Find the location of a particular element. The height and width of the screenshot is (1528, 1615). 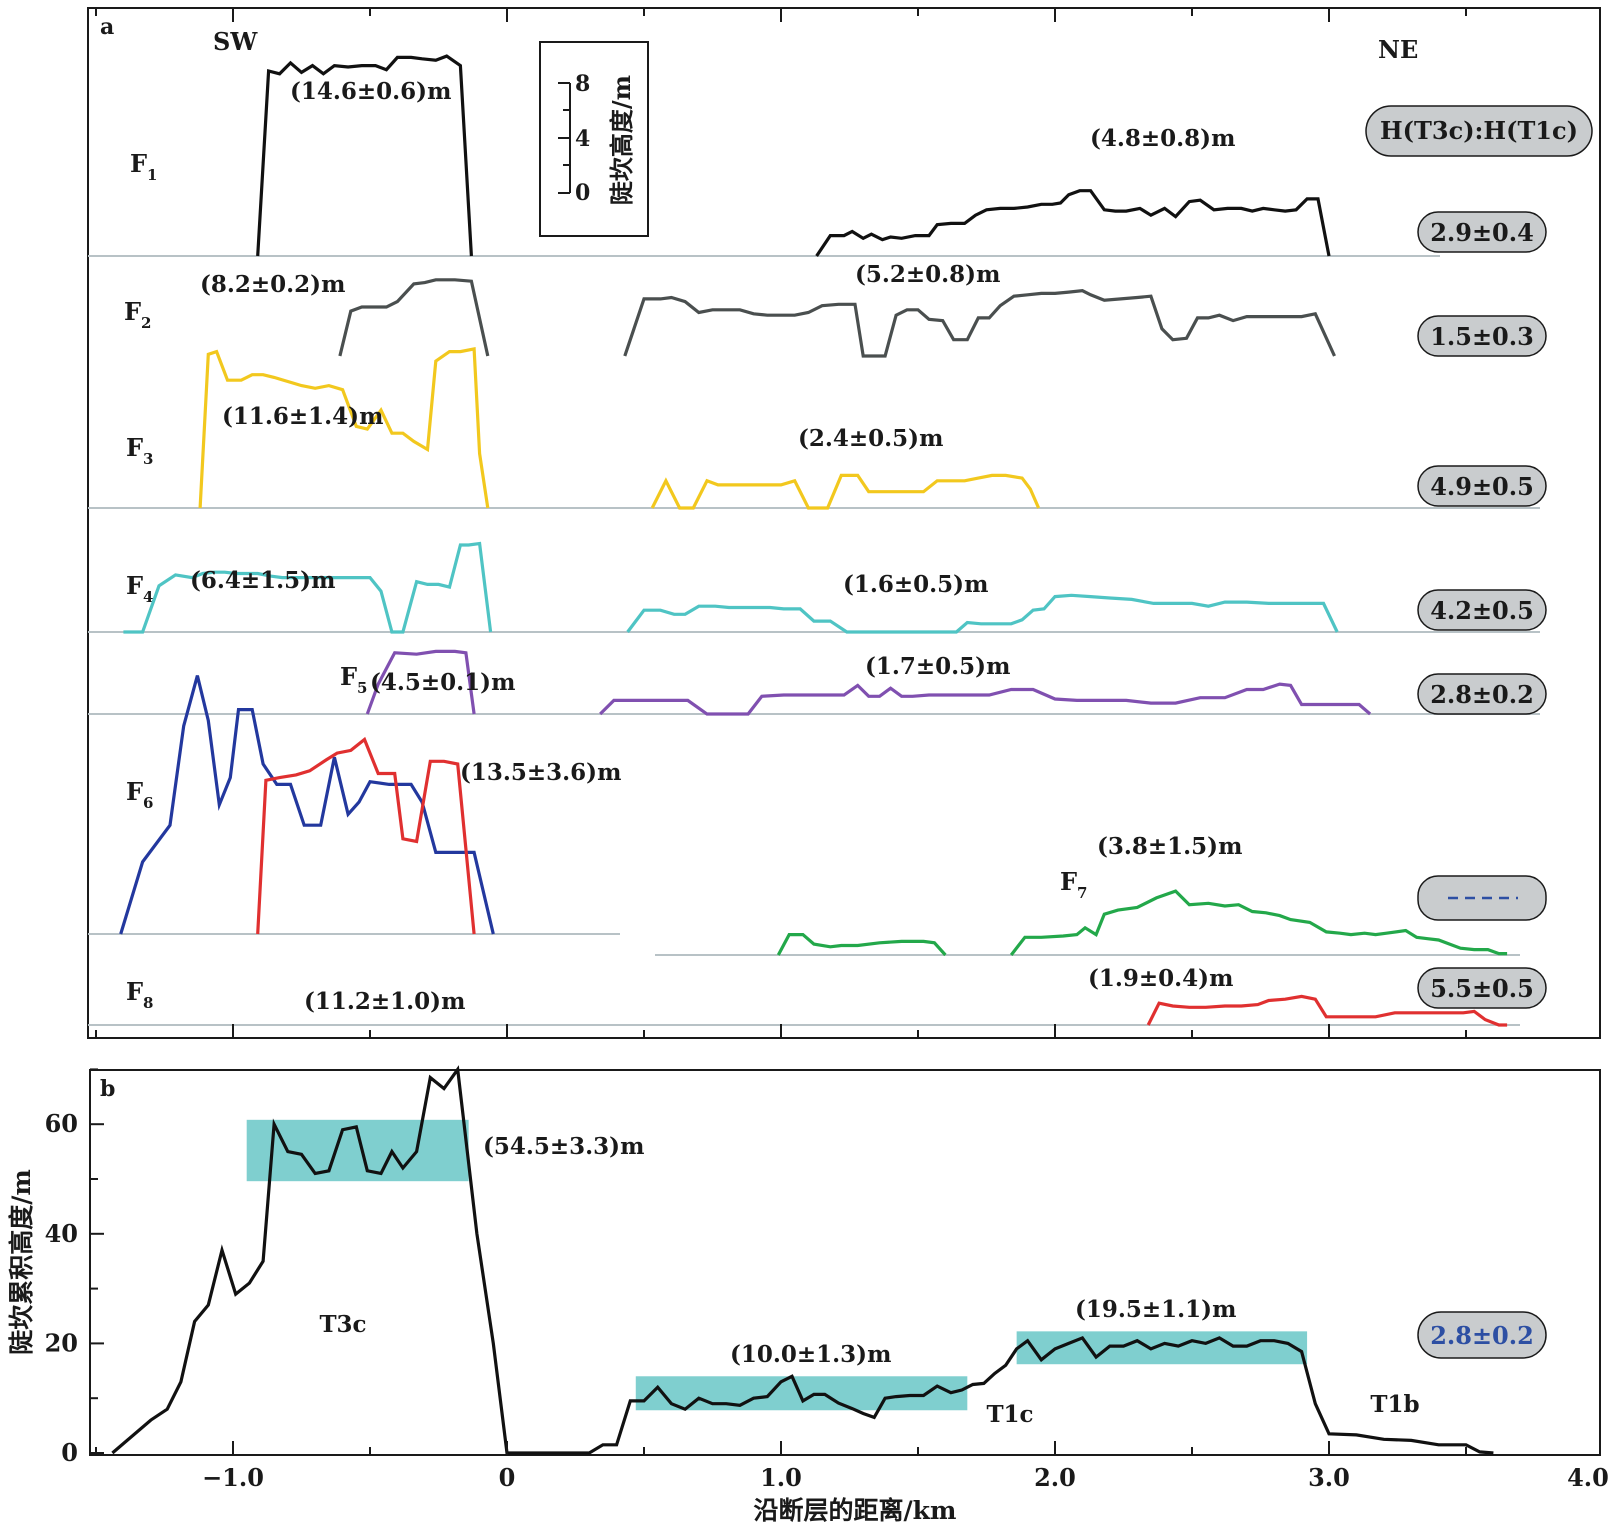

panel-a-label: a is located at coordinates (107, 27).